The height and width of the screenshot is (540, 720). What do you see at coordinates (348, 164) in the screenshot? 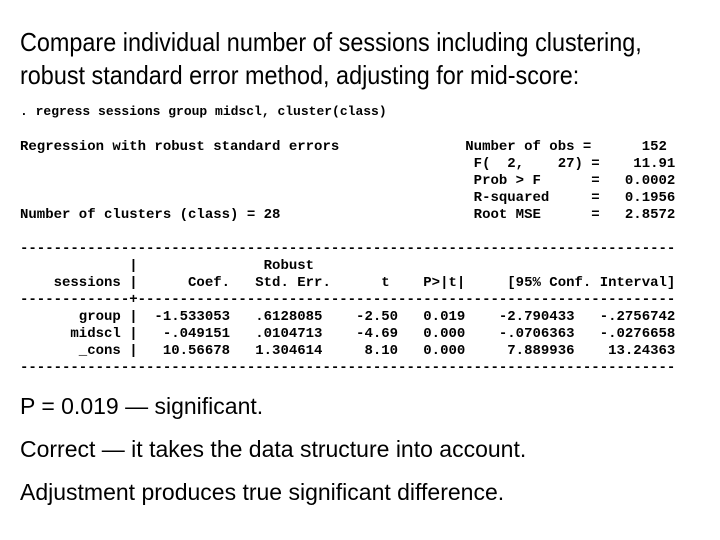
I see `stata-output-line-f-stat: F( 2, 27) = 11.91` at bounding box center [348, 164].